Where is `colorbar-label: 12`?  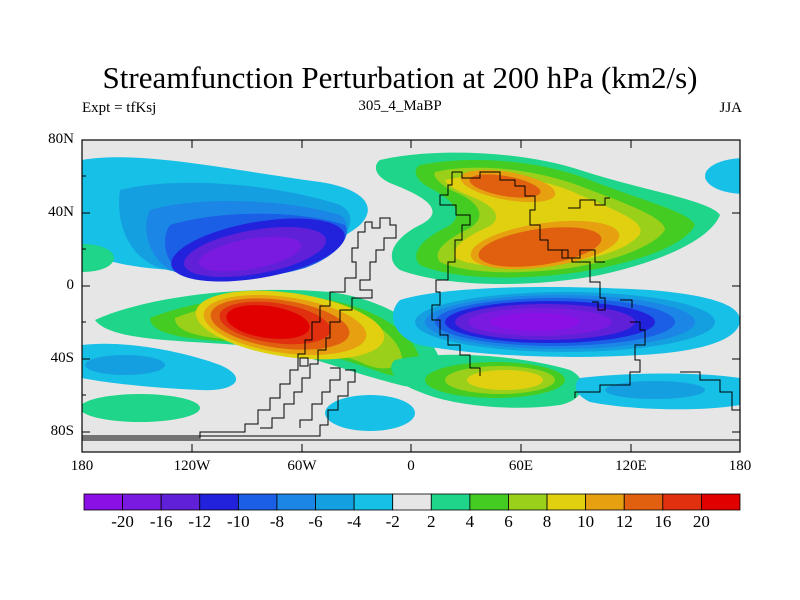
colorbar-label: 12 is located at coordinates (624, 521).